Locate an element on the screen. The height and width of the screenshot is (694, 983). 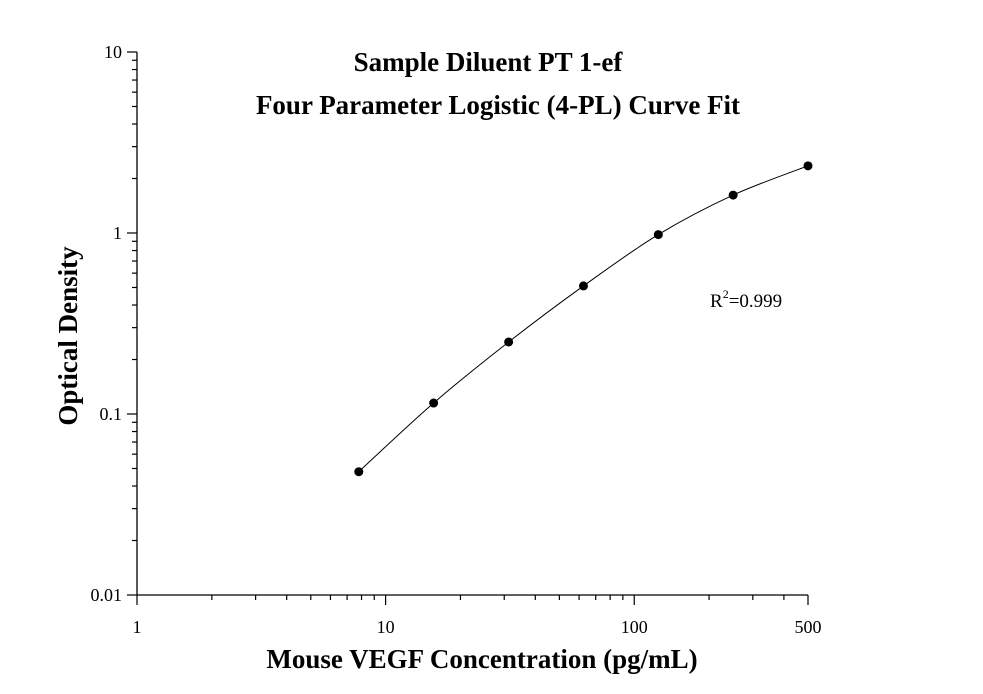
y-axis-title: Optical Density is located at coordinates (68, 336).